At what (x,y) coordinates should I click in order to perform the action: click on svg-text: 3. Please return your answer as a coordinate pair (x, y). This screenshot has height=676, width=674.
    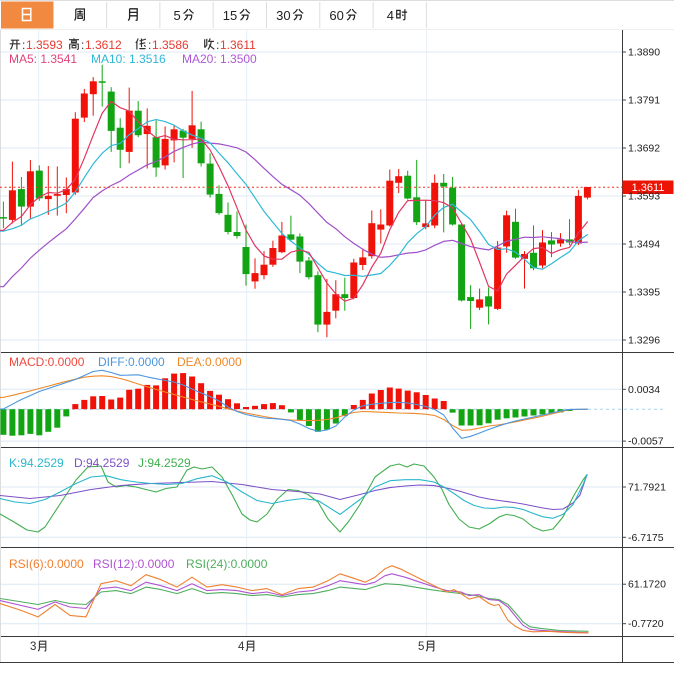
    Looking at the image, I should click on (33, 647).